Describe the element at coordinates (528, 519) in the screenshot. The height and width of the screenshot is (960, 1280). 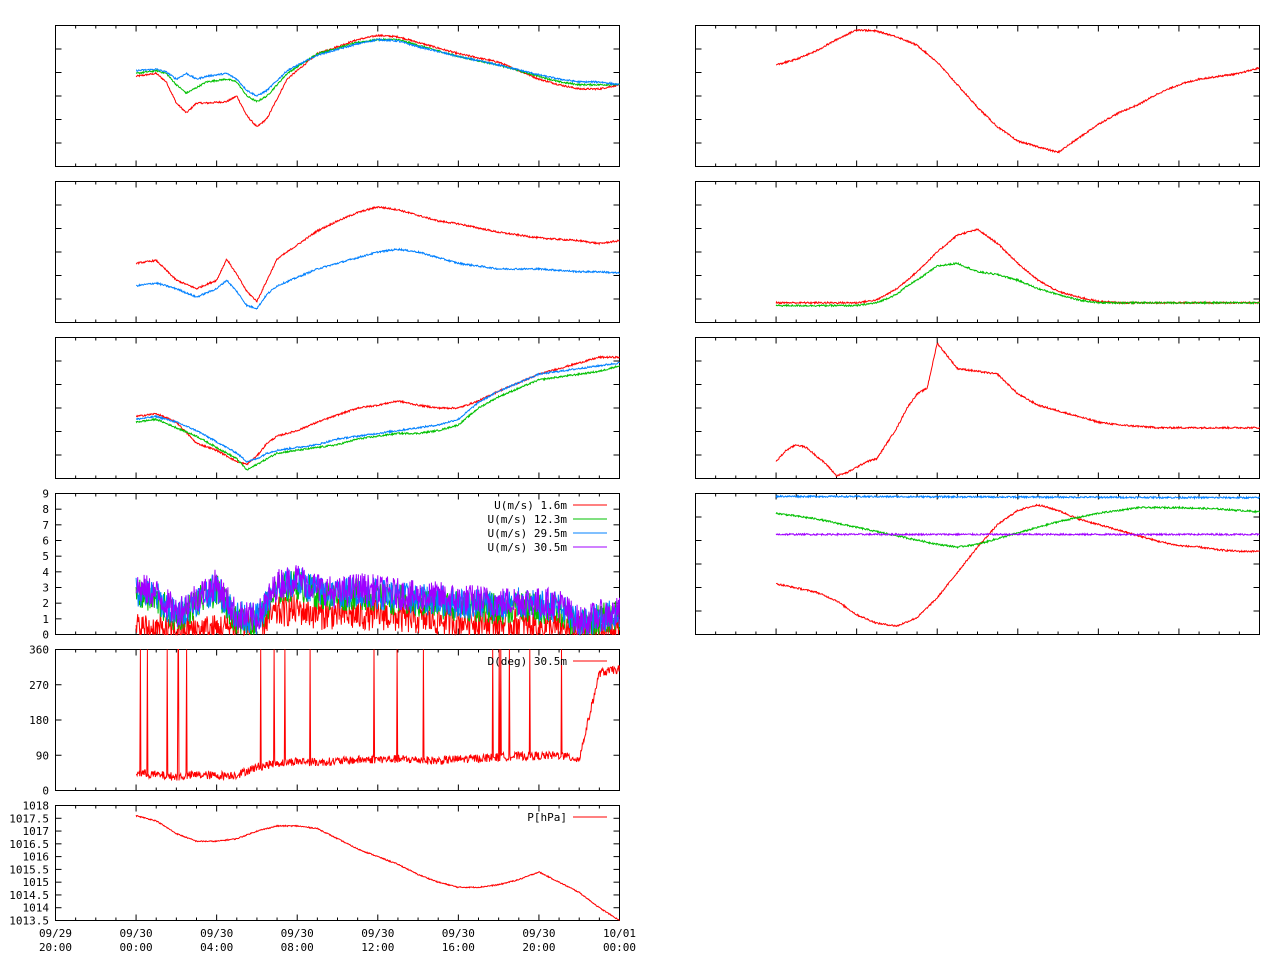
I see `legend-label: U(m/s) 12.3m` at that location.